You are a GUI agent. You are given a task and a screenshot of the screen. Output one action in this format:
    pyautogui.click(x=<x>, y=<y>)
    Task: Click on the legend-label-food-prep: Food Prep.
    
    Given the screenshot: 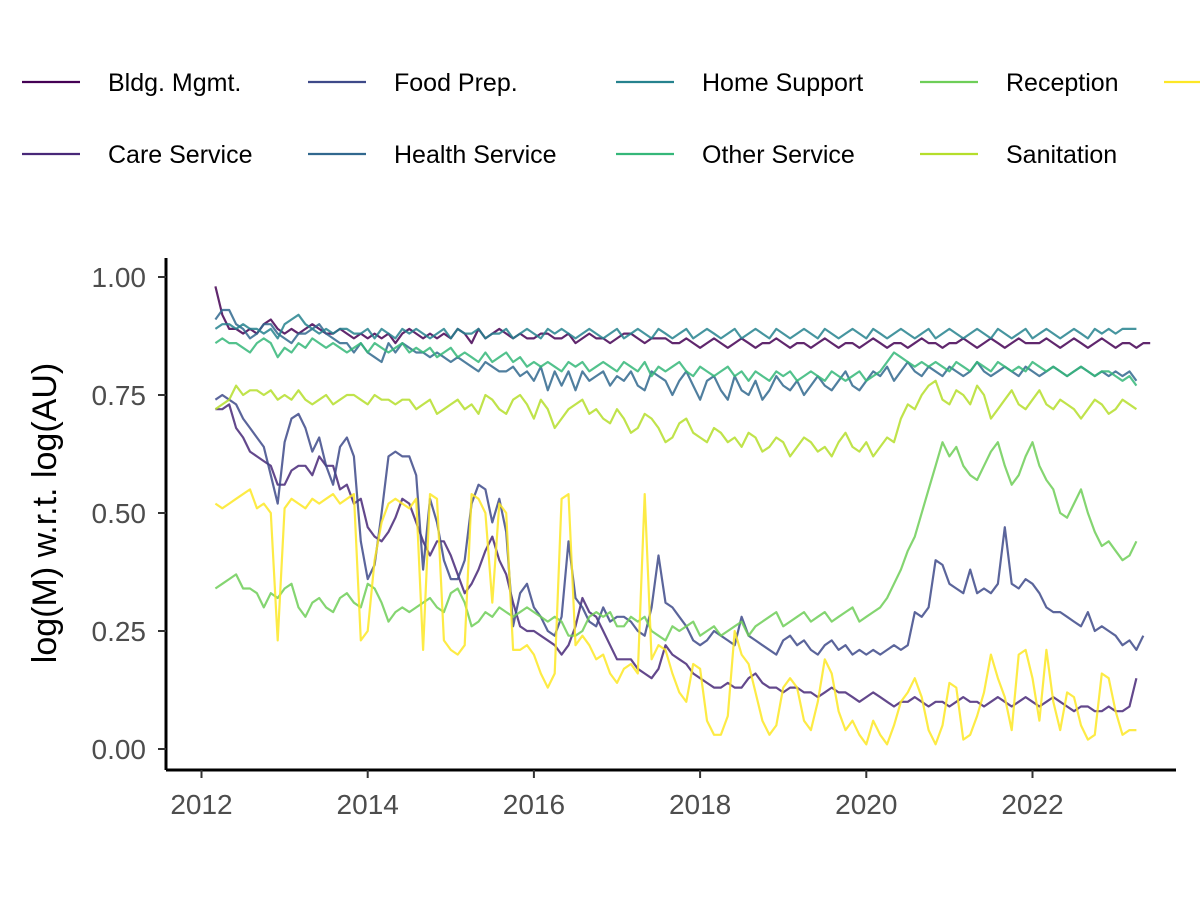 What is the action you would take?
    pyautogui.click(x=456, y=83)
    